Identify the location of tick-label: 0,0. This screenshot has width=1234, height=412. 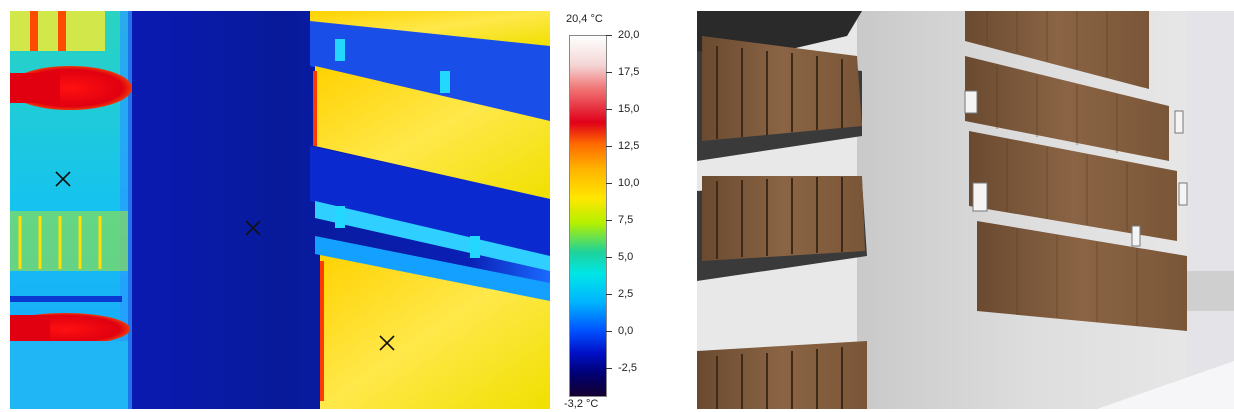
(626, 331).